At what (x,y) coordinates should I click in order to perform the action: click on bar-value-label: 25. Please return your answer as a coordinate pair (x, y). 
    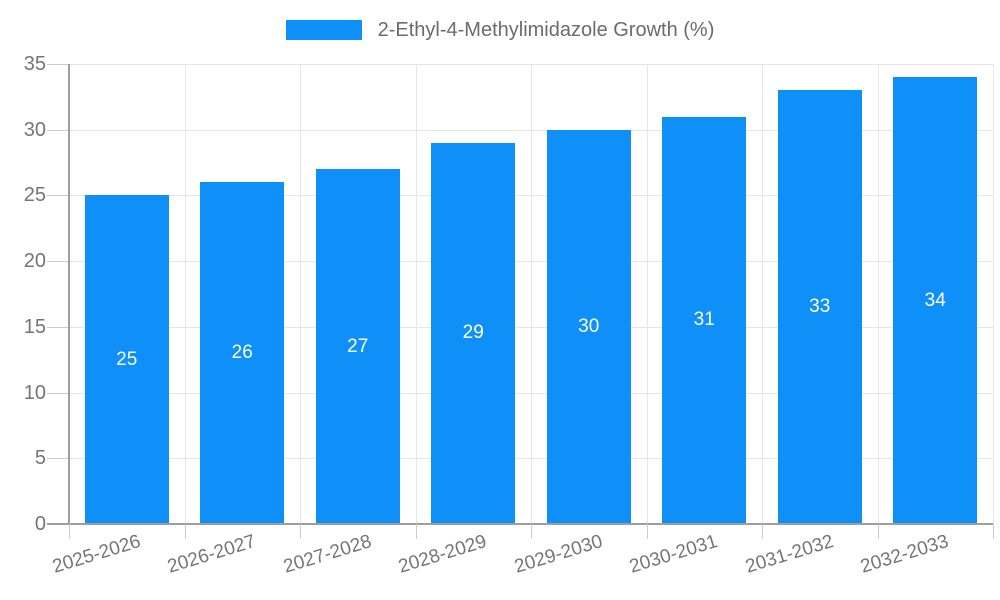
    Looking at the image, I should click on (127, 359).